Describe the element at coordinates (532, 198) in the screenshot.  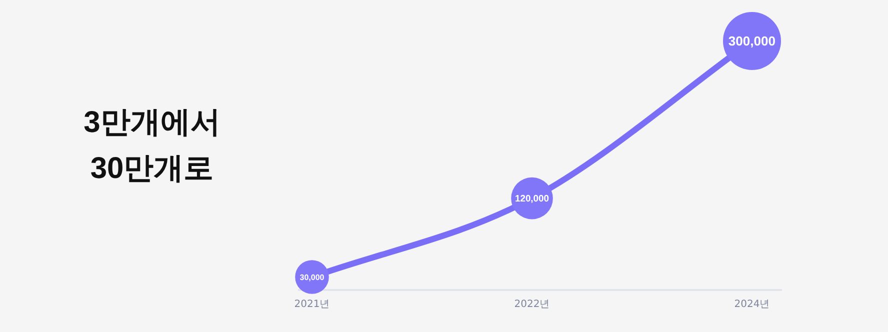
I see `data-label: 120,000` at that location.